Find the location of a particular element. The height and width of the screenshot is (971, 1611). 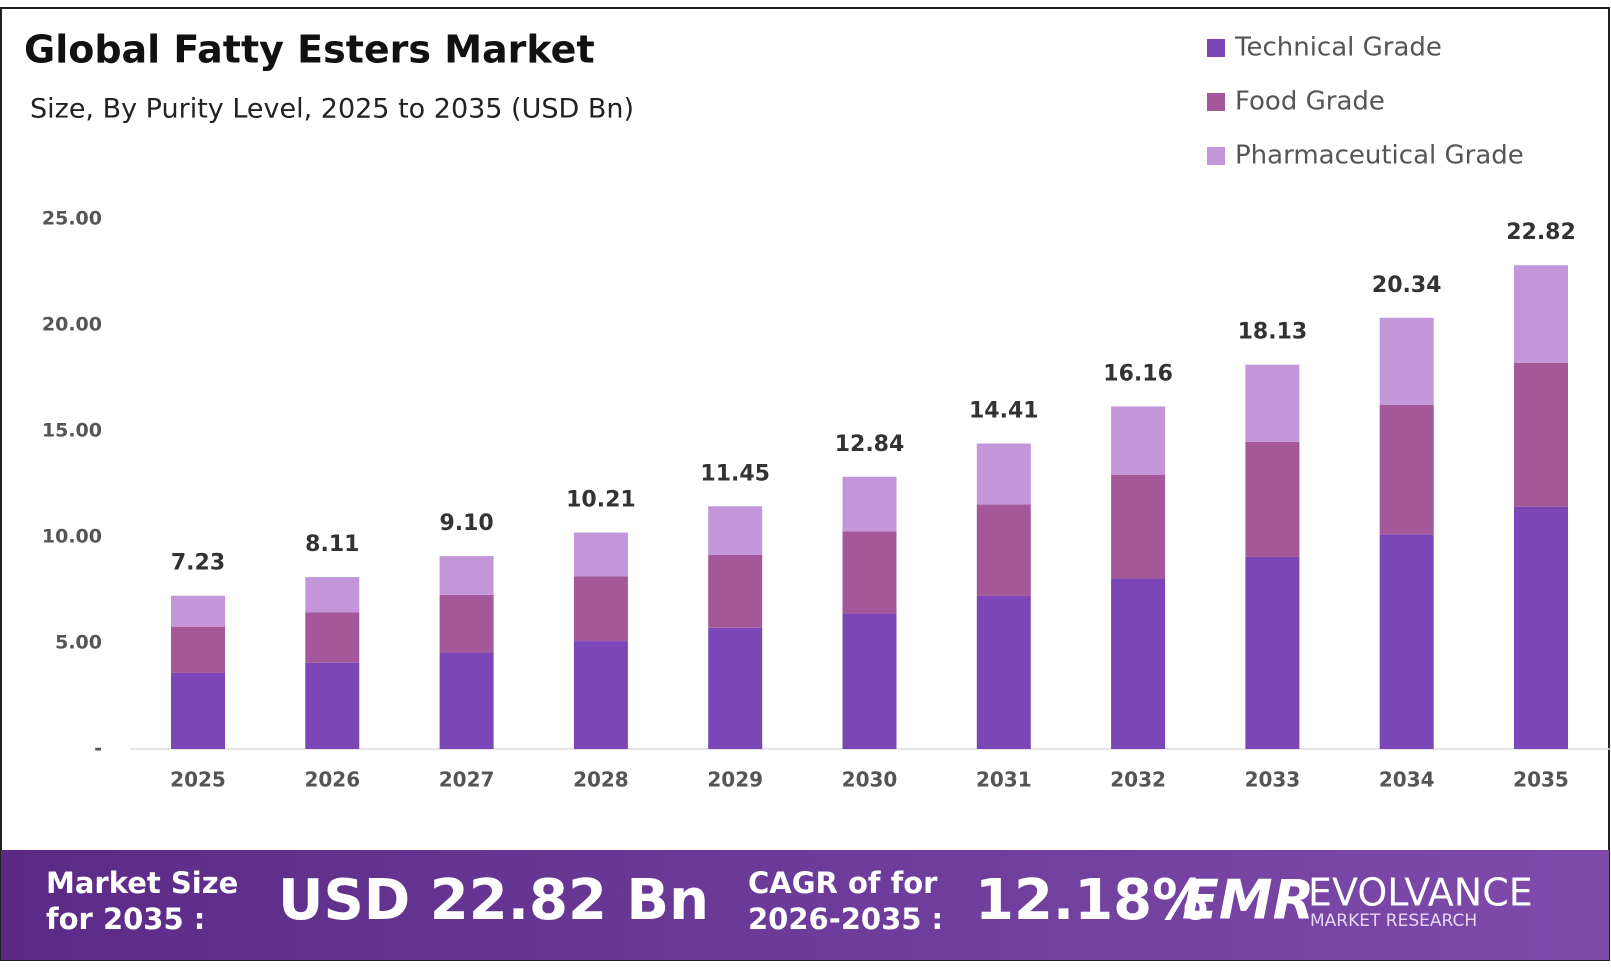

total-label: 11.45 is located at coordinates (735, 473).